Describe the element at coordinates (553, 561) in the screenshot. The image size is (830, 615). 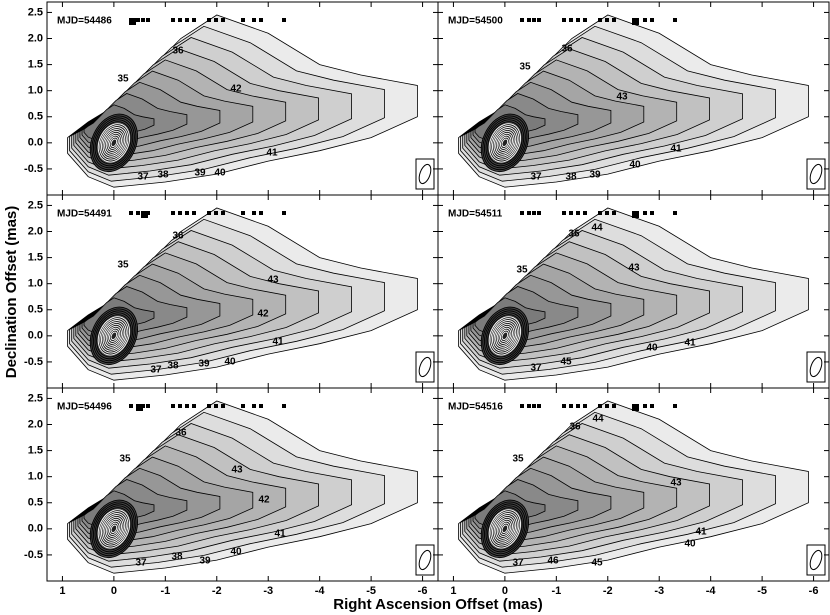
I see `component-label: 46` at that location.